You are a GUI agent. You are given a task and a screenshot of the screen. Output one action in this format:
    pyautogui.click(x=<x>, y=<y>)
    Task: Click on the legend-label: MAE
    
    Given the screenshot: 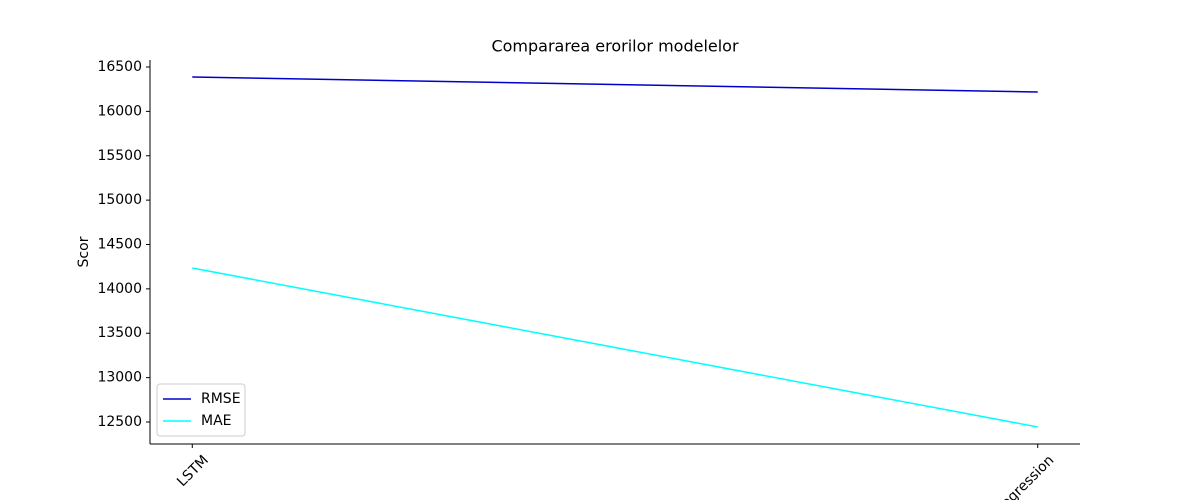 What is the action you would take?
    pyautogui.click(x=216, y=421)
    